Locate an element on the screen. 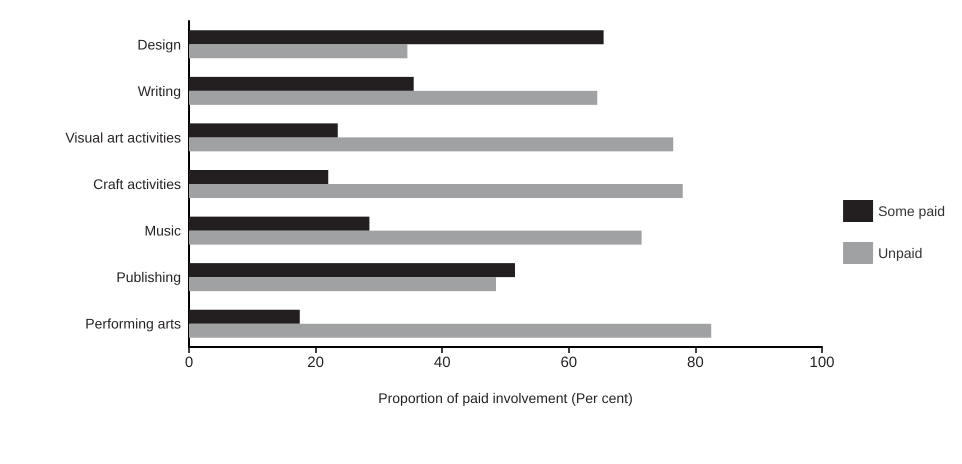  x-axis-title: Proportion of paid involvement (Per cent) is located at coordinates (505, 398).